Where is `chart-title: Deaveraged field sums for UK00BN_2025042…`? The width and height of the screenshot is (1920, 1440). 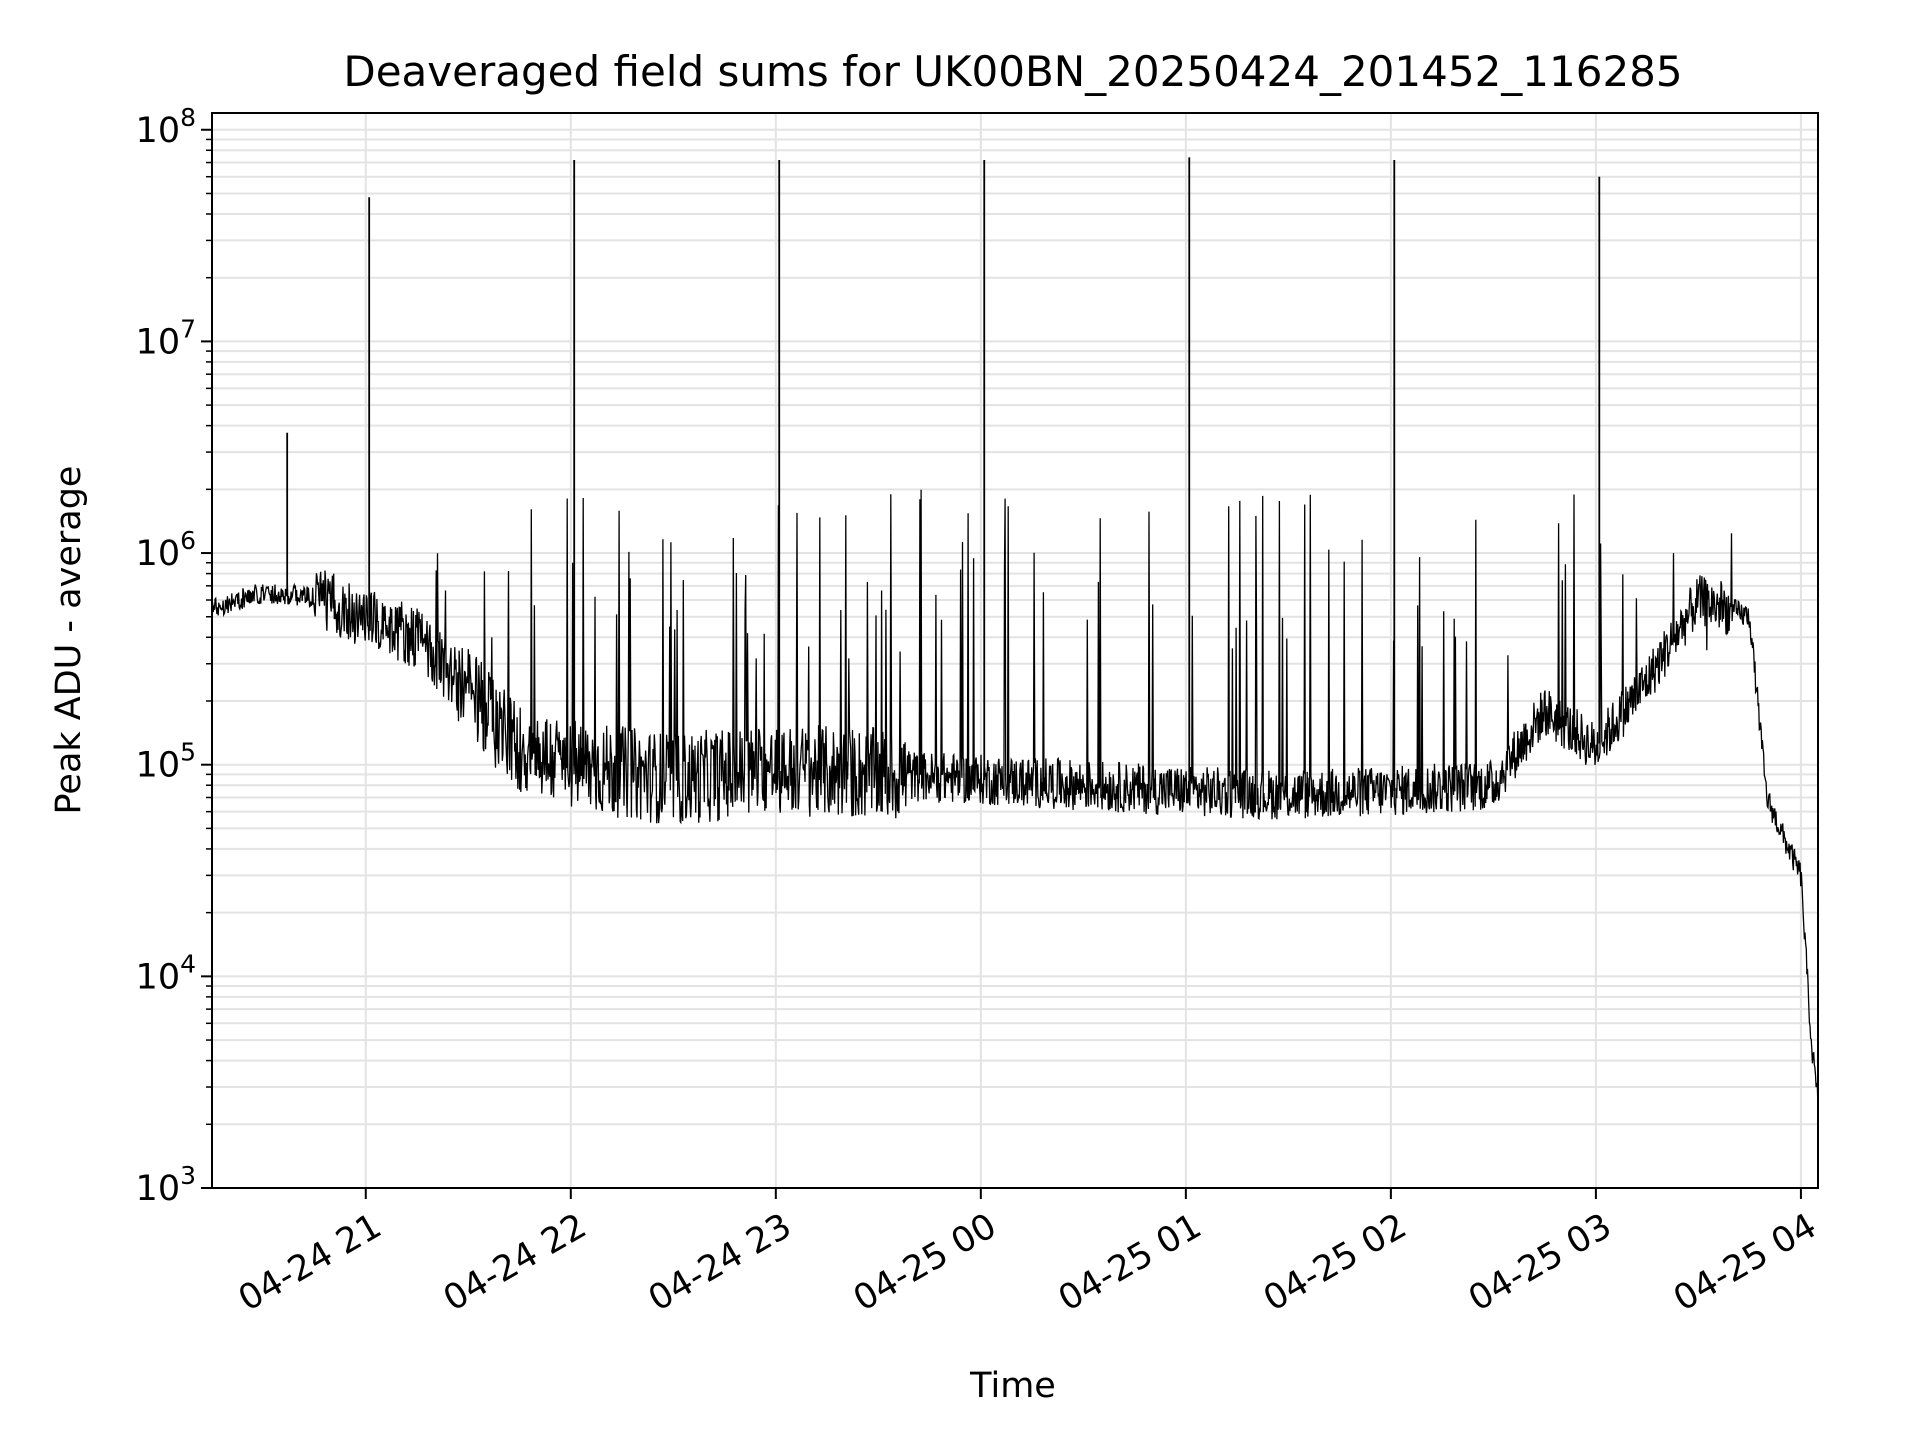 chart-title: Deaveraged field sums for UK00BN_2025042… is located at coordinates (1012, 71).